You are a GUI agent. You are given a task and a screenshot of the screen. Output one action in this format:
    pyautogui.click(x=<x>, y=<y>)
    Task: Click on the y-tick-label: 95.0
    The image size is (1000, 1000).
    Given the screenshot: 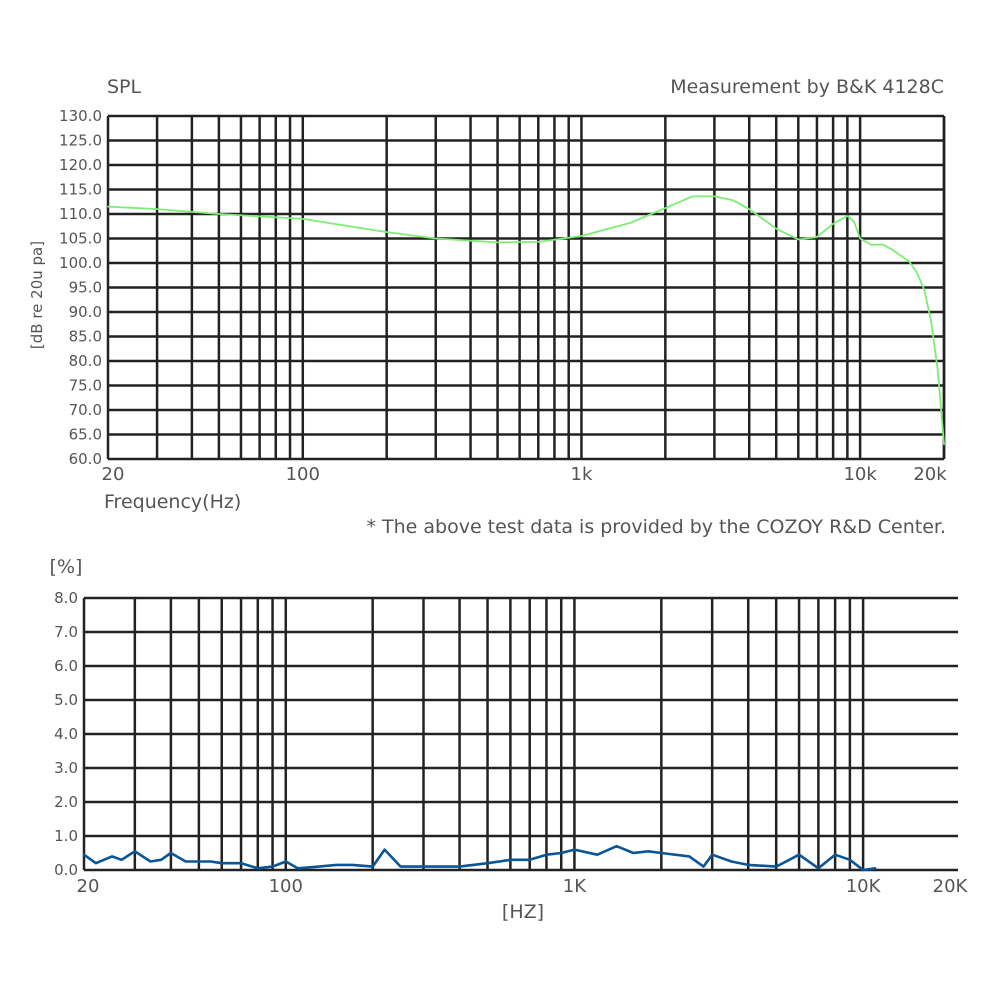 What is the action you would take?
    pyautogui.click(x=85, y=288)
    